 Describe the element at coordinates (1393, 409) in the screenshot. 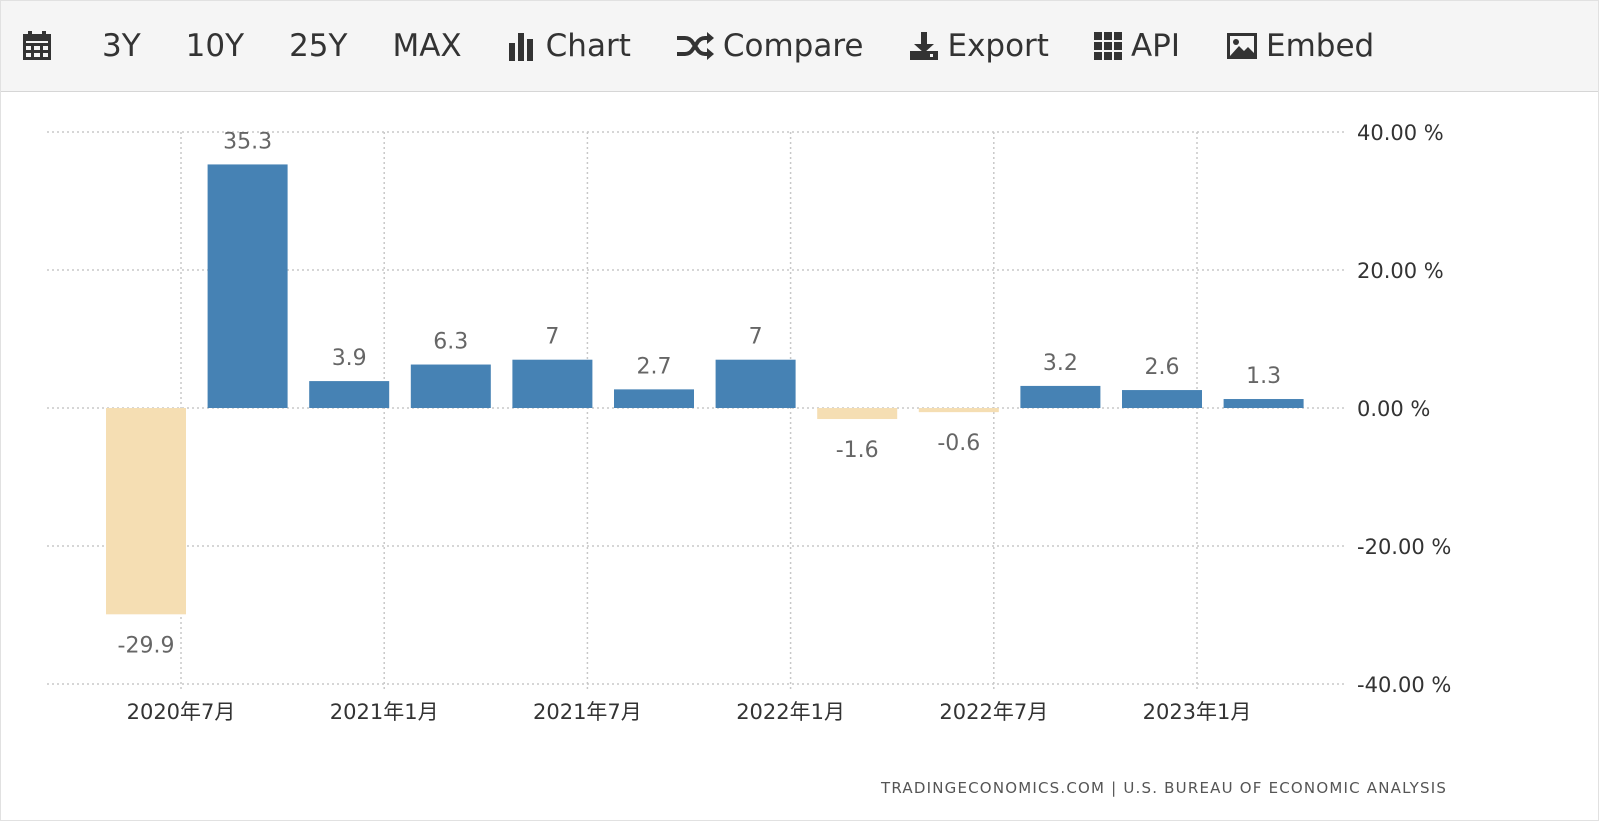

I see `y-tick-label: 0.00 %` at that location.